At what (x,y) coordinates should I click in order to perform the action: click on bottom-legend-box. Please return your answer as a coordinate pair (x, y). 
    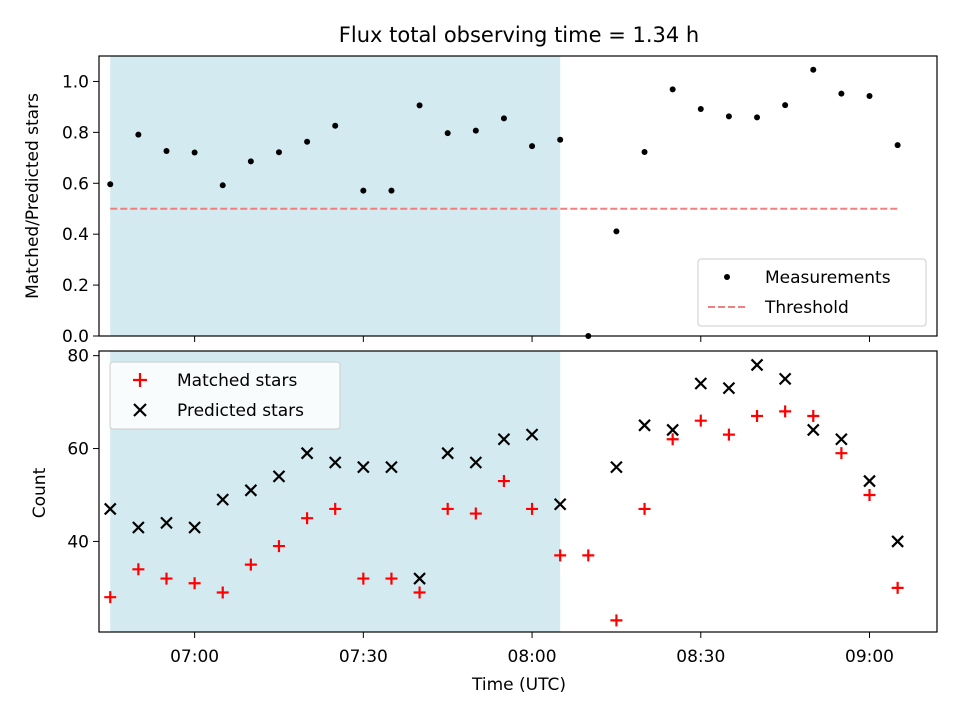
    Looking at the image, I should click on (225, 395).